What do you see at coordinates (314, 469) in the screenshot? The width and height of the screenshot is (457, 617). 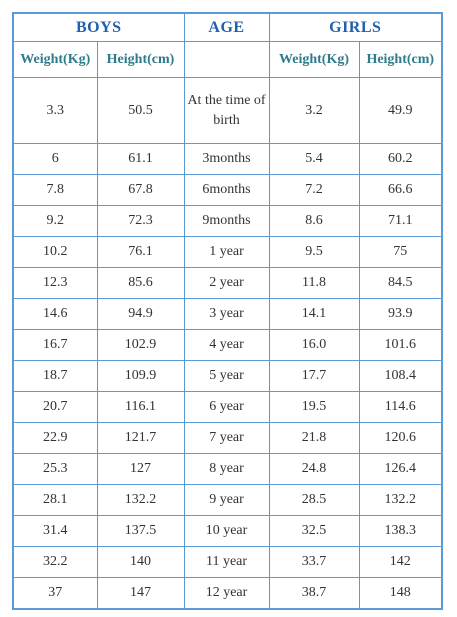 I see `girls-weight: 24.8` at bounding box center [314, 469].